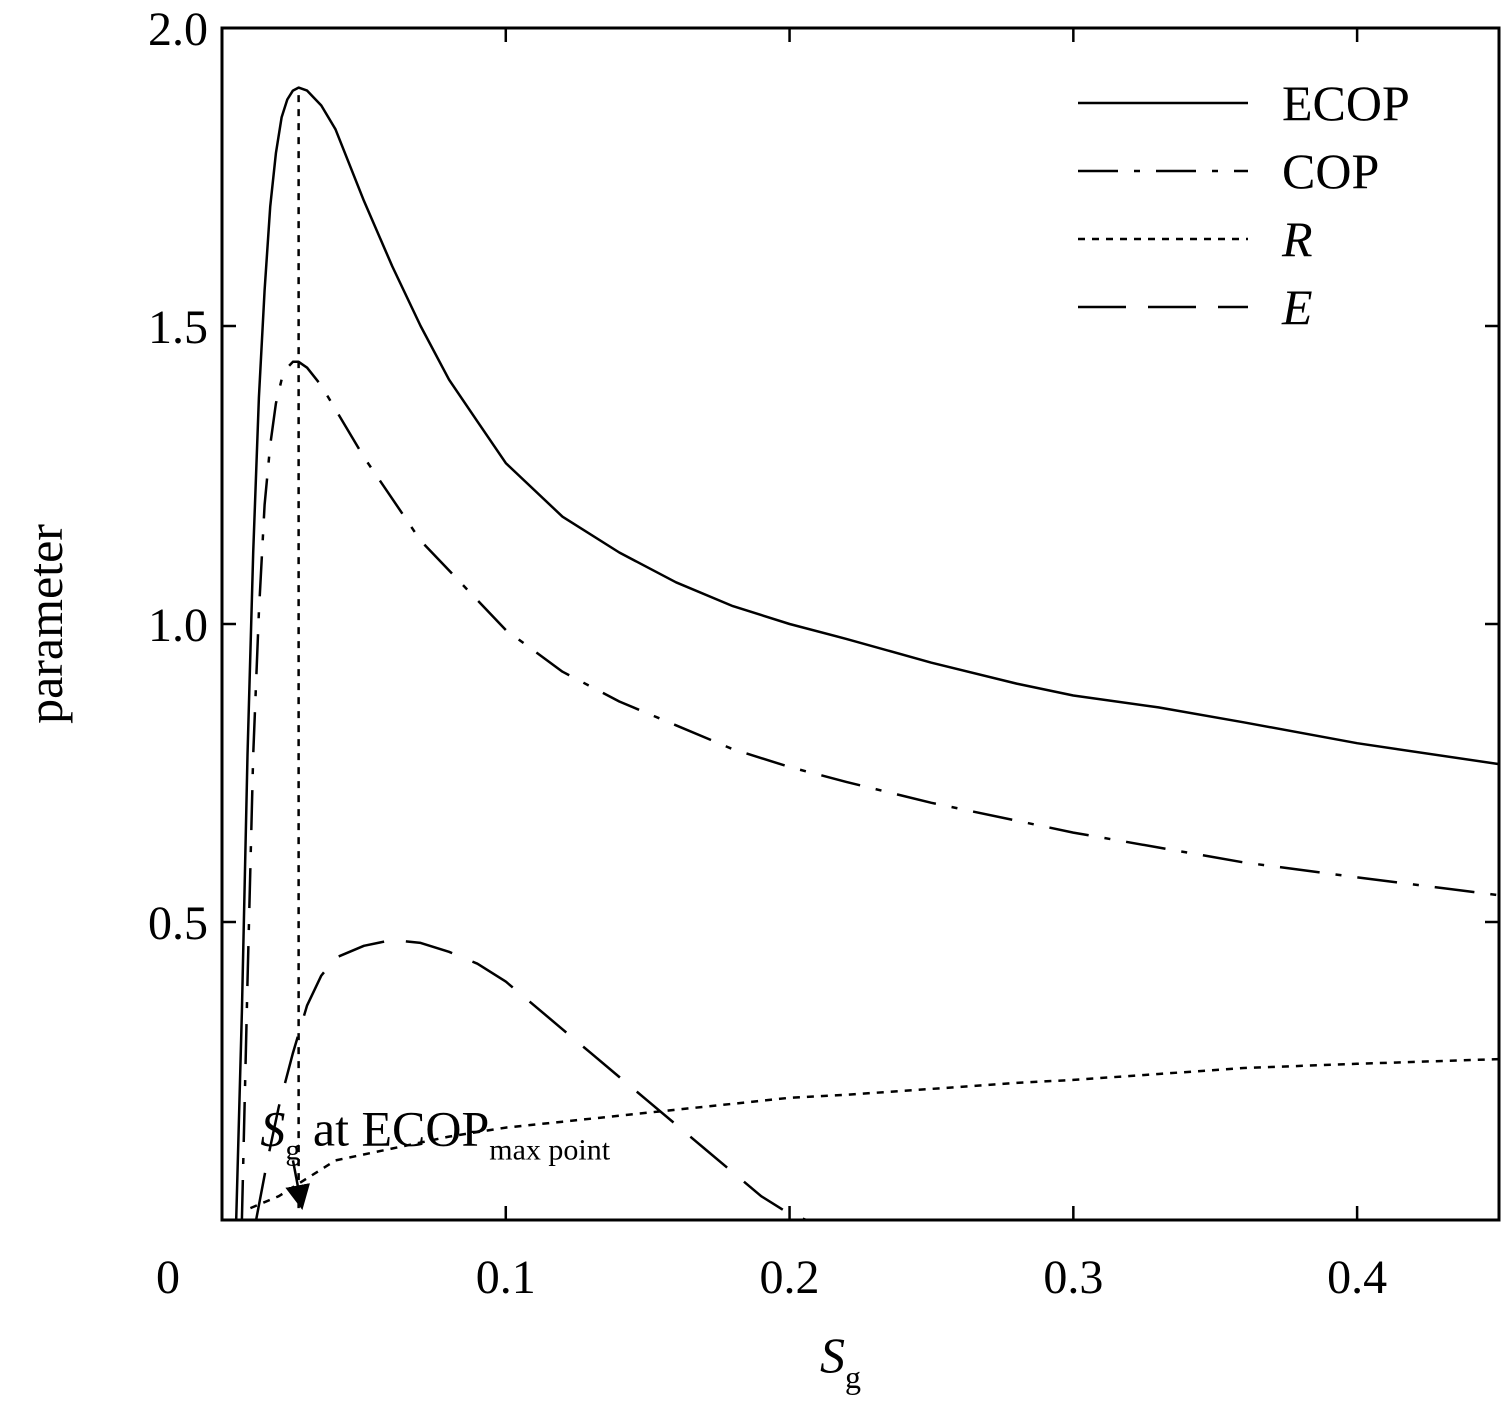 Image resolution: width=1503 pixels, height=1402 pixels. Describe the element at coordinates (1244, 205) in the screenshot. I see `legend: ECOP COP RE` at that location.